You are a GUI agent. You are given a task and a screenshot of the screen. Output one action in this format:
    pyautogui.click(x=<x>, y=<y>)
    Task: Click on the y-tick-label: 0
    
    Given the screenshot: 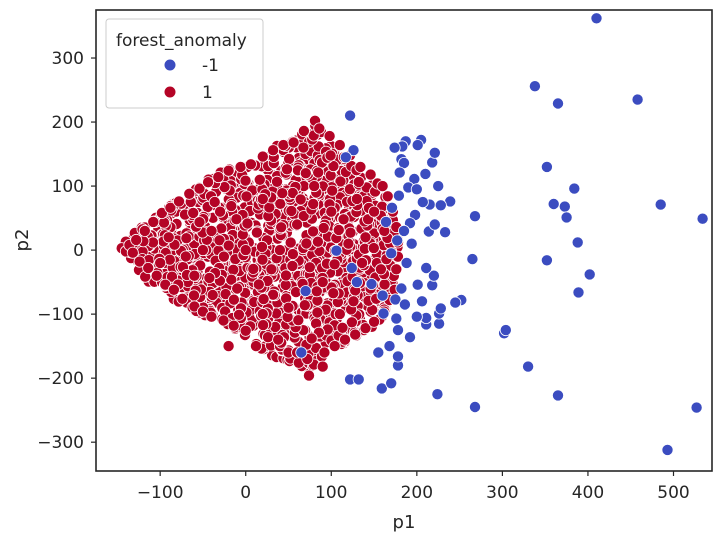 What is the action you would take?
    pyautogui.click(x=78, y=251)
    